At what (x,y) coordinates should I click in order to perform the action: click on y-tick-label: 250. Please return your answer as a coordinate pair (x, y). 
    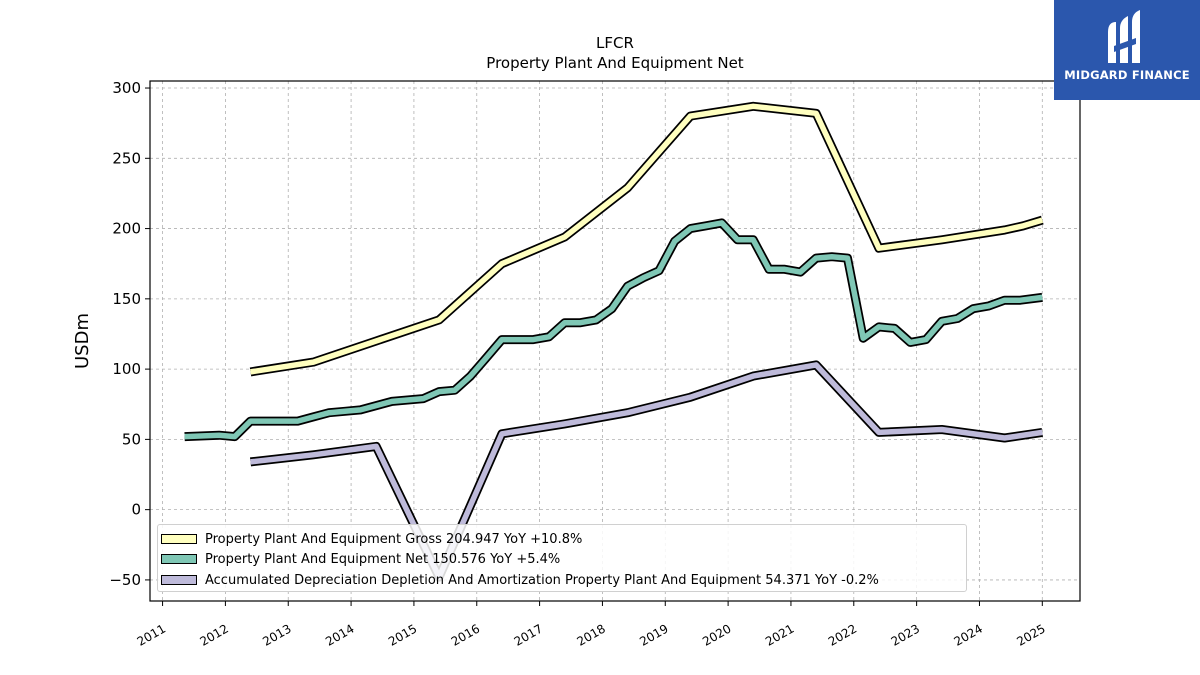
    Looking at the image, I should click on (126, 158).